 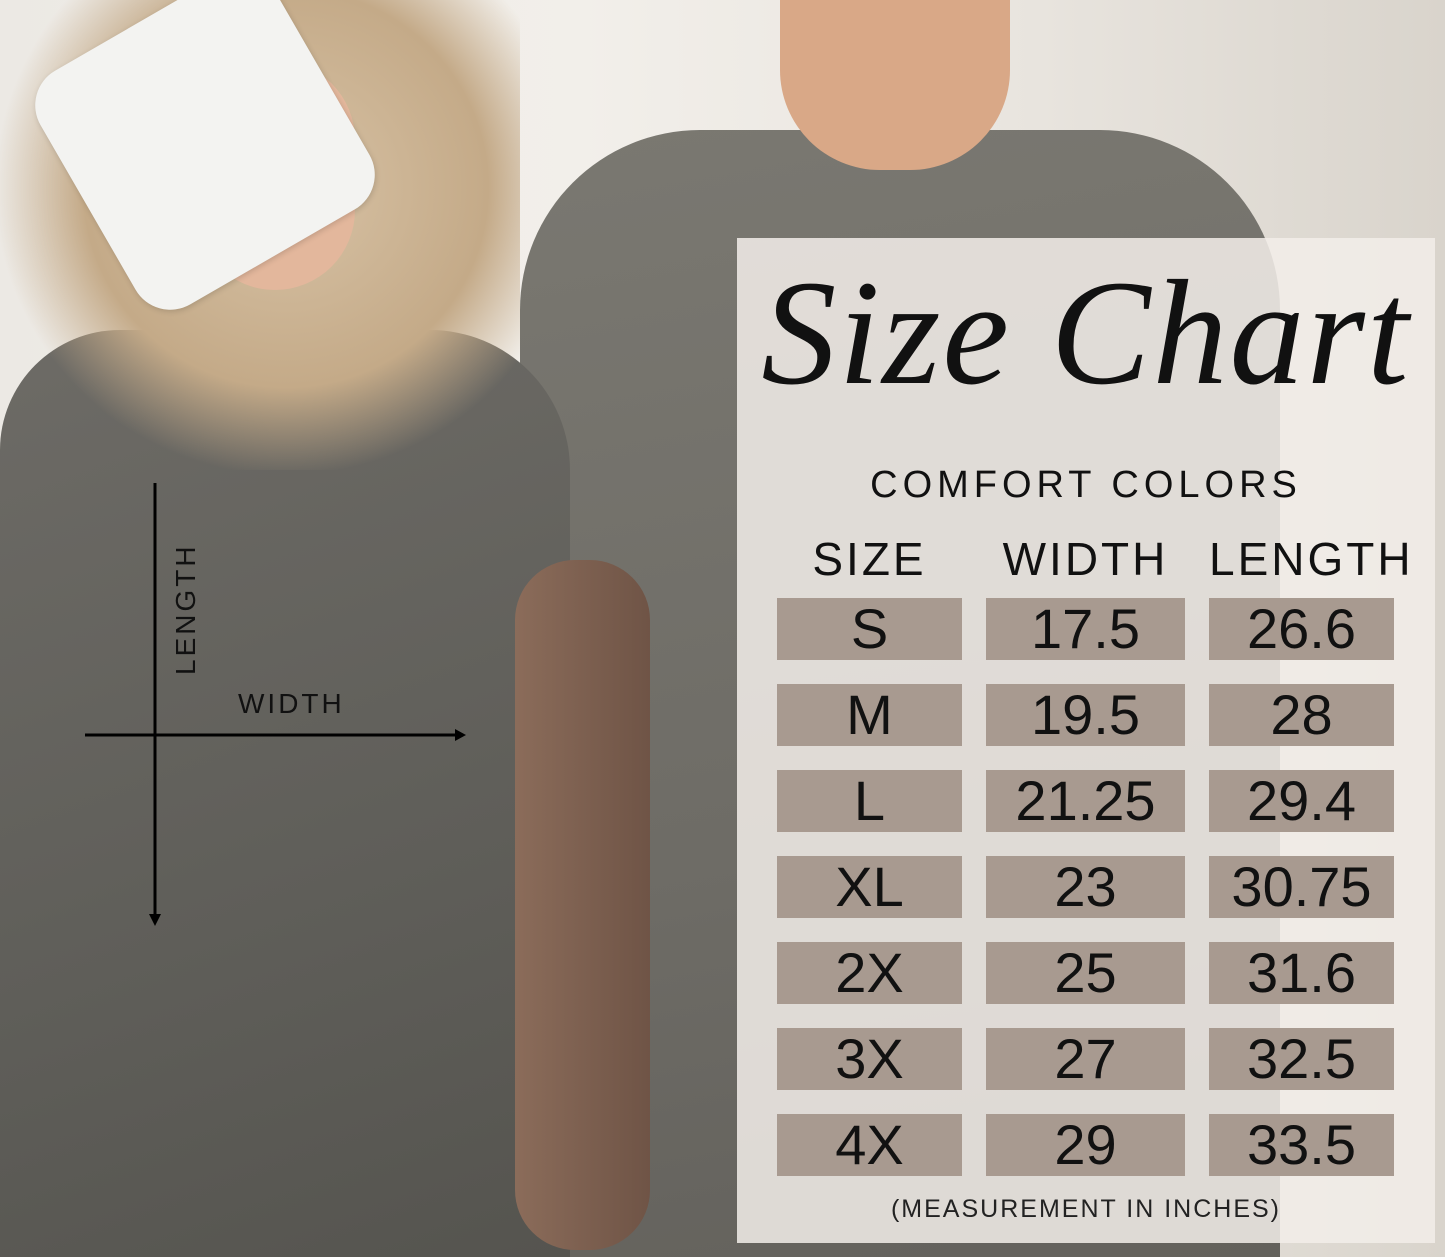 What do you see at coordinates (895, 85) in the screenshot?
I see `man-neck` at bounding box center [895, 85].